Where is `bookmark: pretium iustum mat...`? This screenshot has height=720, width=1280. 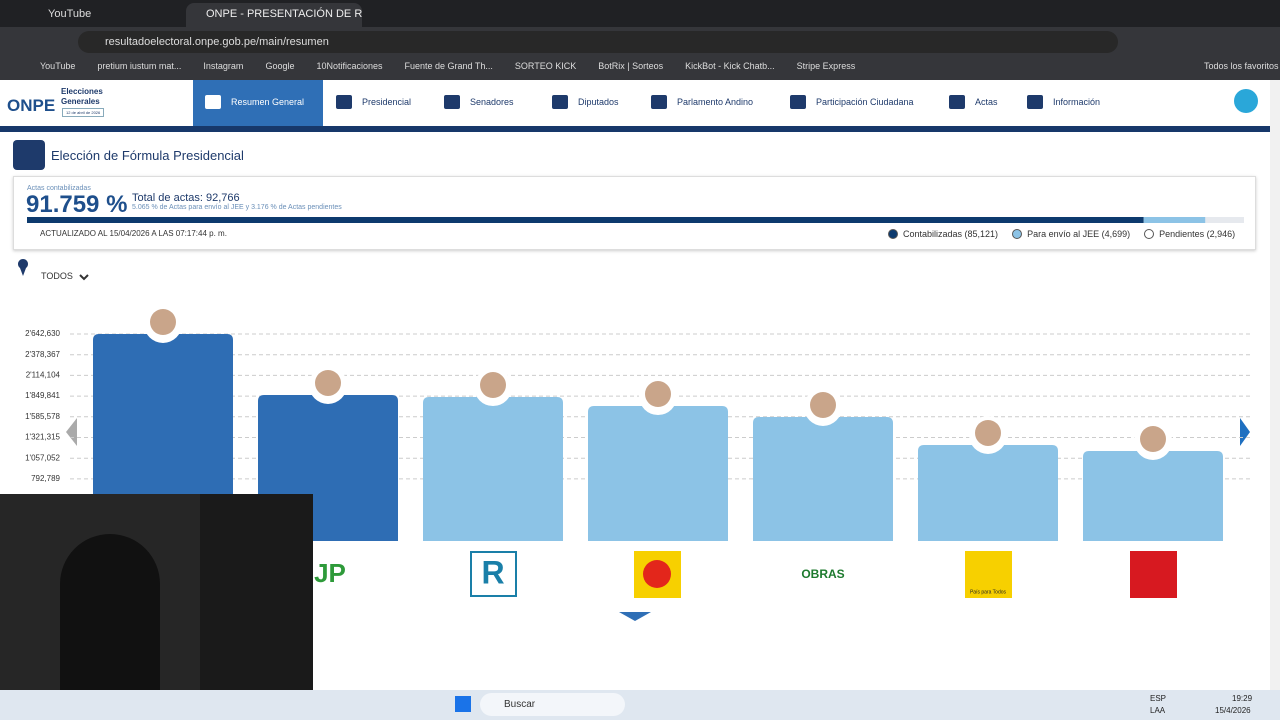
bookmark: pretium iustum mat... is located at coordinates (139, 66).